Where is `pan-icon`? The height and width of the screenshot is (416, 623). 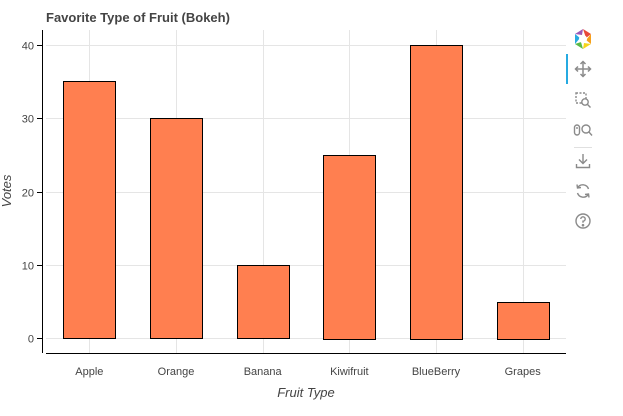
pan-icon is located at coordinates (583, 69).